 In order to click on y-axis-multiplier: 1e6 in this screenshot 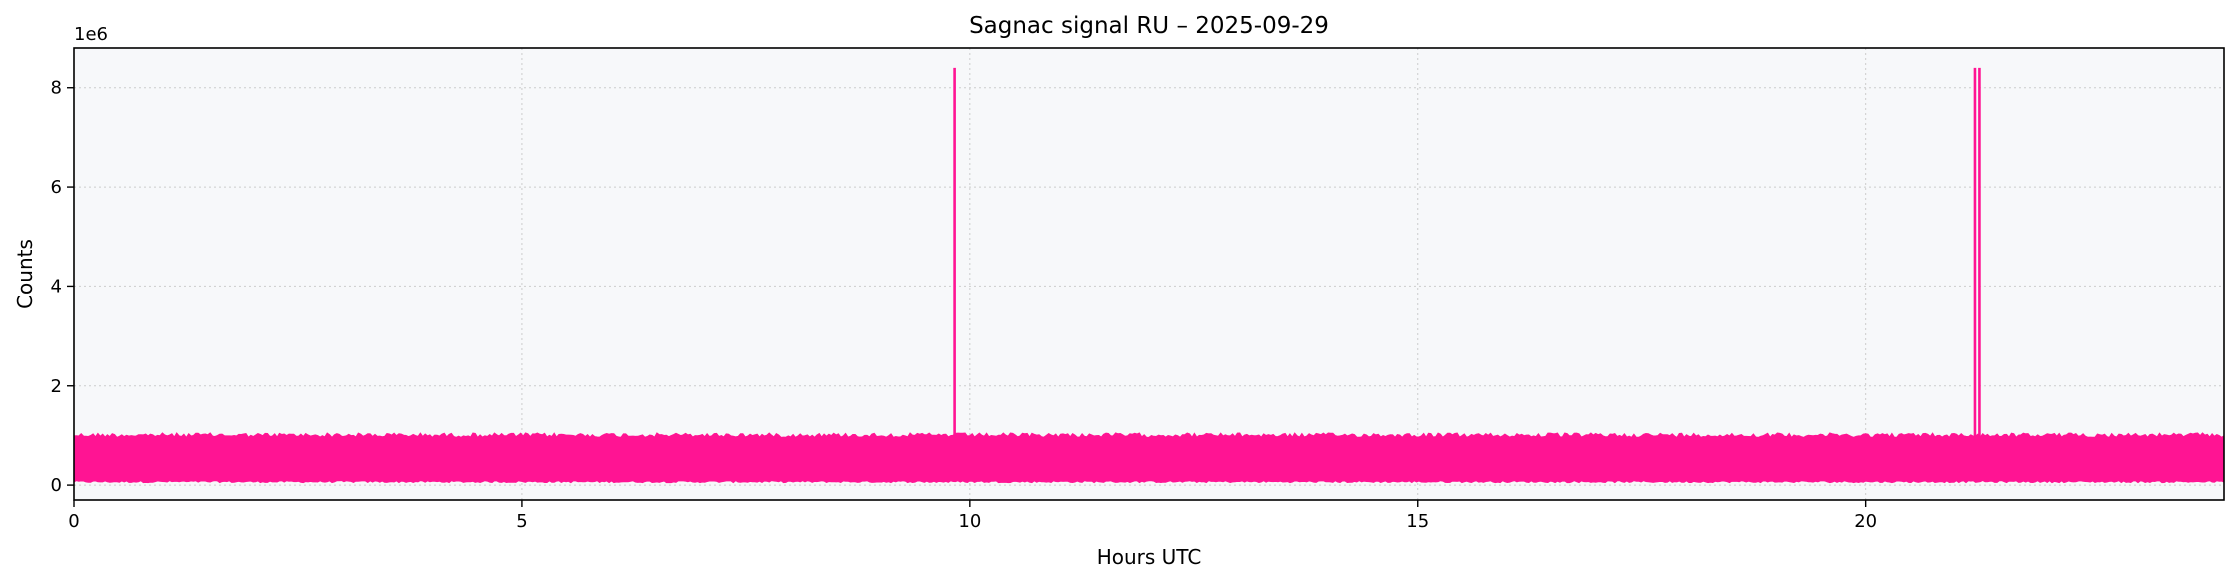, I will do `click(91, 34)`.